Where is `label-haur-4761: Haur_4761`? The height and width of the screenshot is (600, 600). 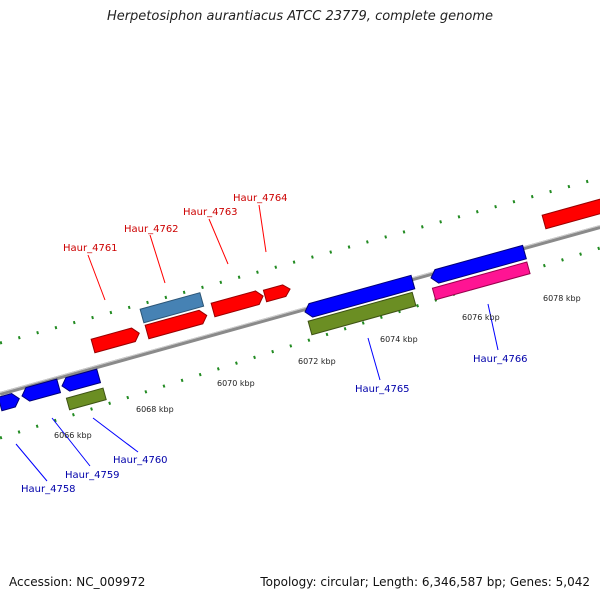
label-haur-4761: Haur_4761 is located at coordinates (90, 248).